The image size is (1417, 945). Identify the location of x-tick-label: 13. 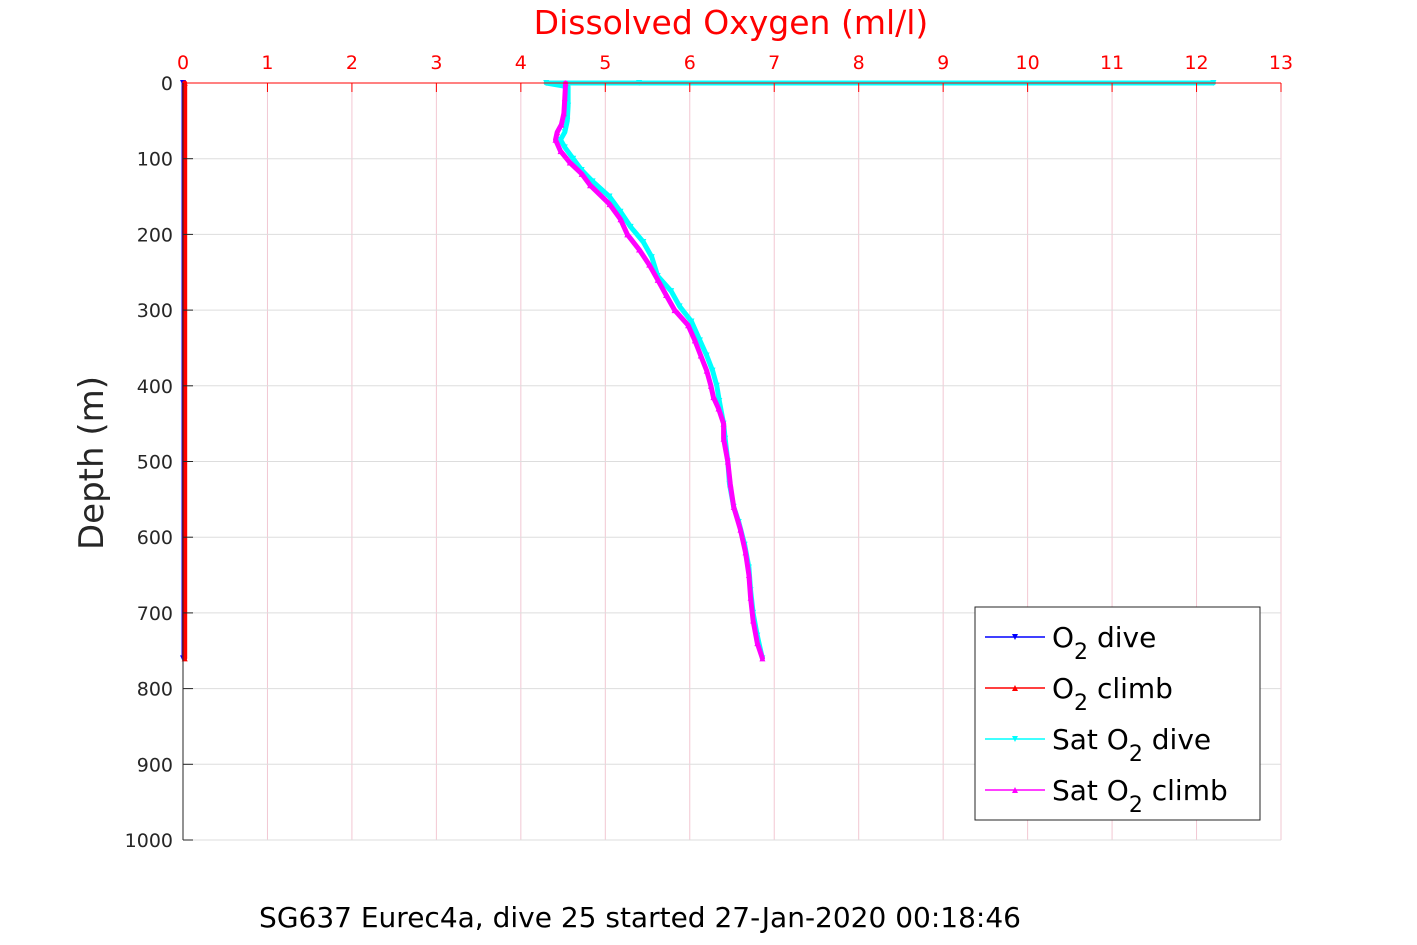
(1281, 63).